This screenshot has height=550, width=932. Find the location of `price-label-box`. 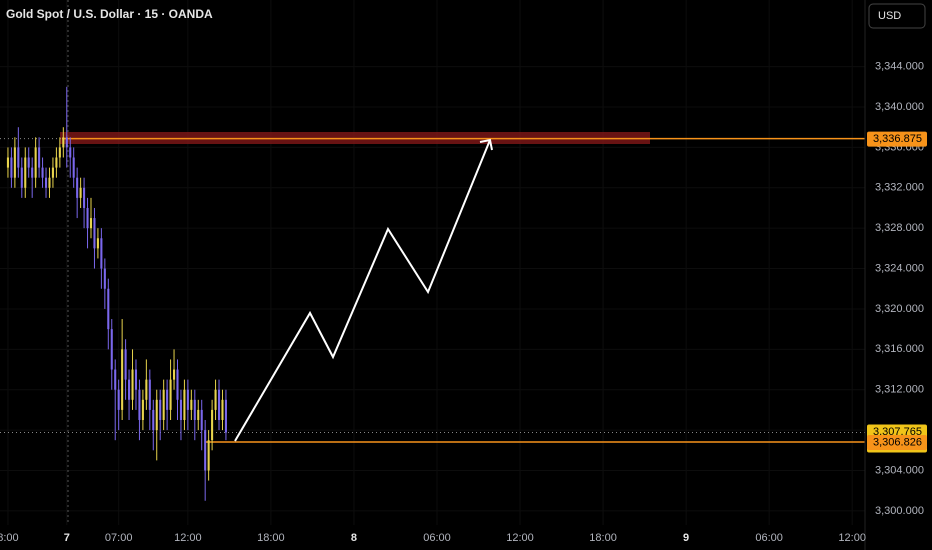

price-label-box is located at coordinates (897, 442).